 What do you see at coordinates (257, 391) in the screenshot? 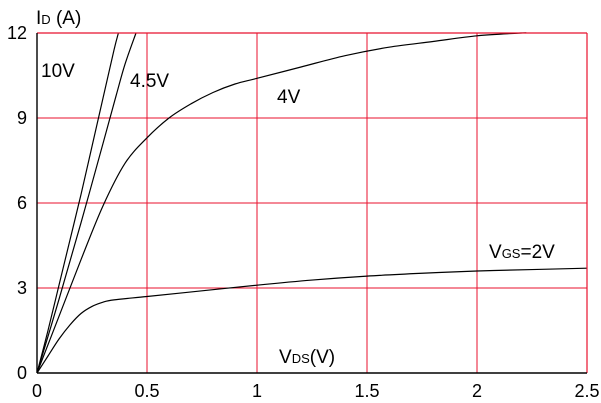
I see `x-tick-label-1: 1` at bounding box center [257, 391].